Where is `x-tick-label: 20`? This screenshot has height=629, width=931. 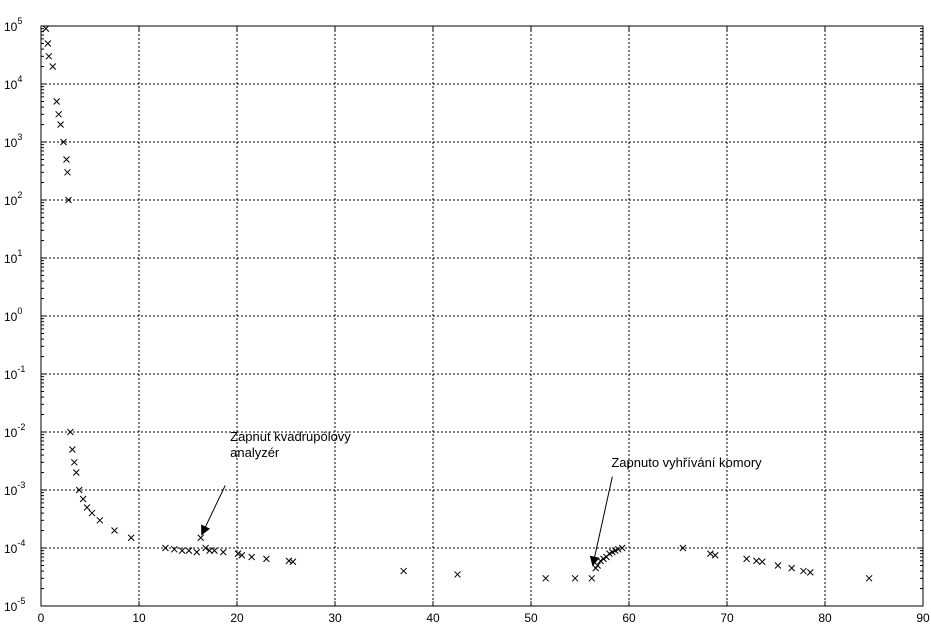
x-tick-label: 20 is located at coordinates (237, 618).